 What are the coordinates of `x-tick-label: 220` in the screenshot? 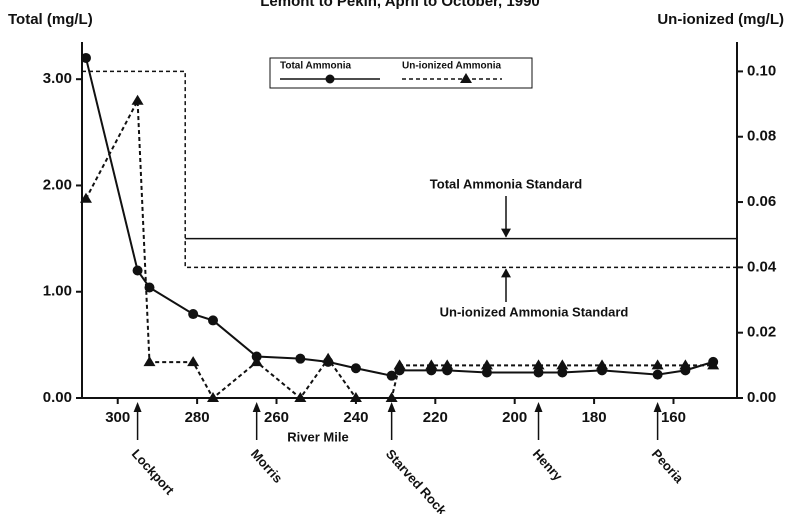 It's located at (435, 417).